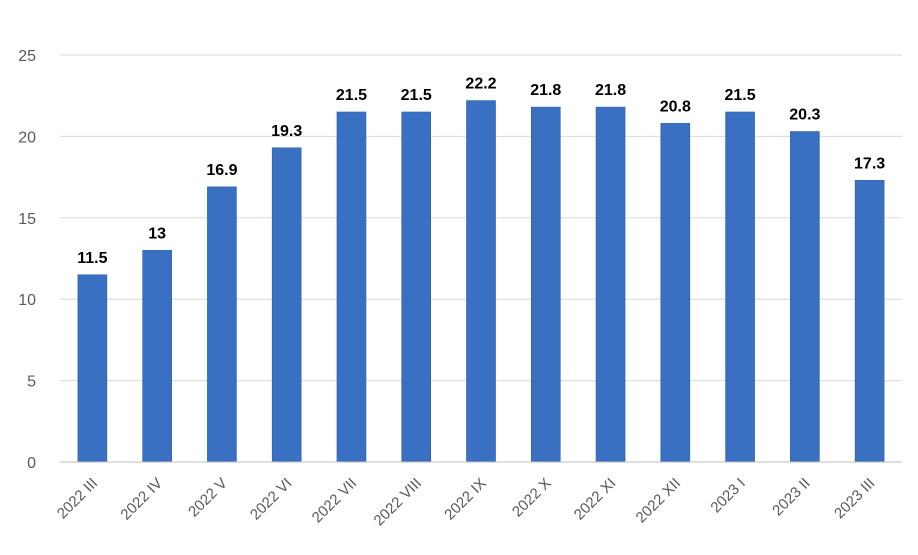 The image size is (918, 555). I want to click on x-tick-label: 2022 V, so click(208, 498).